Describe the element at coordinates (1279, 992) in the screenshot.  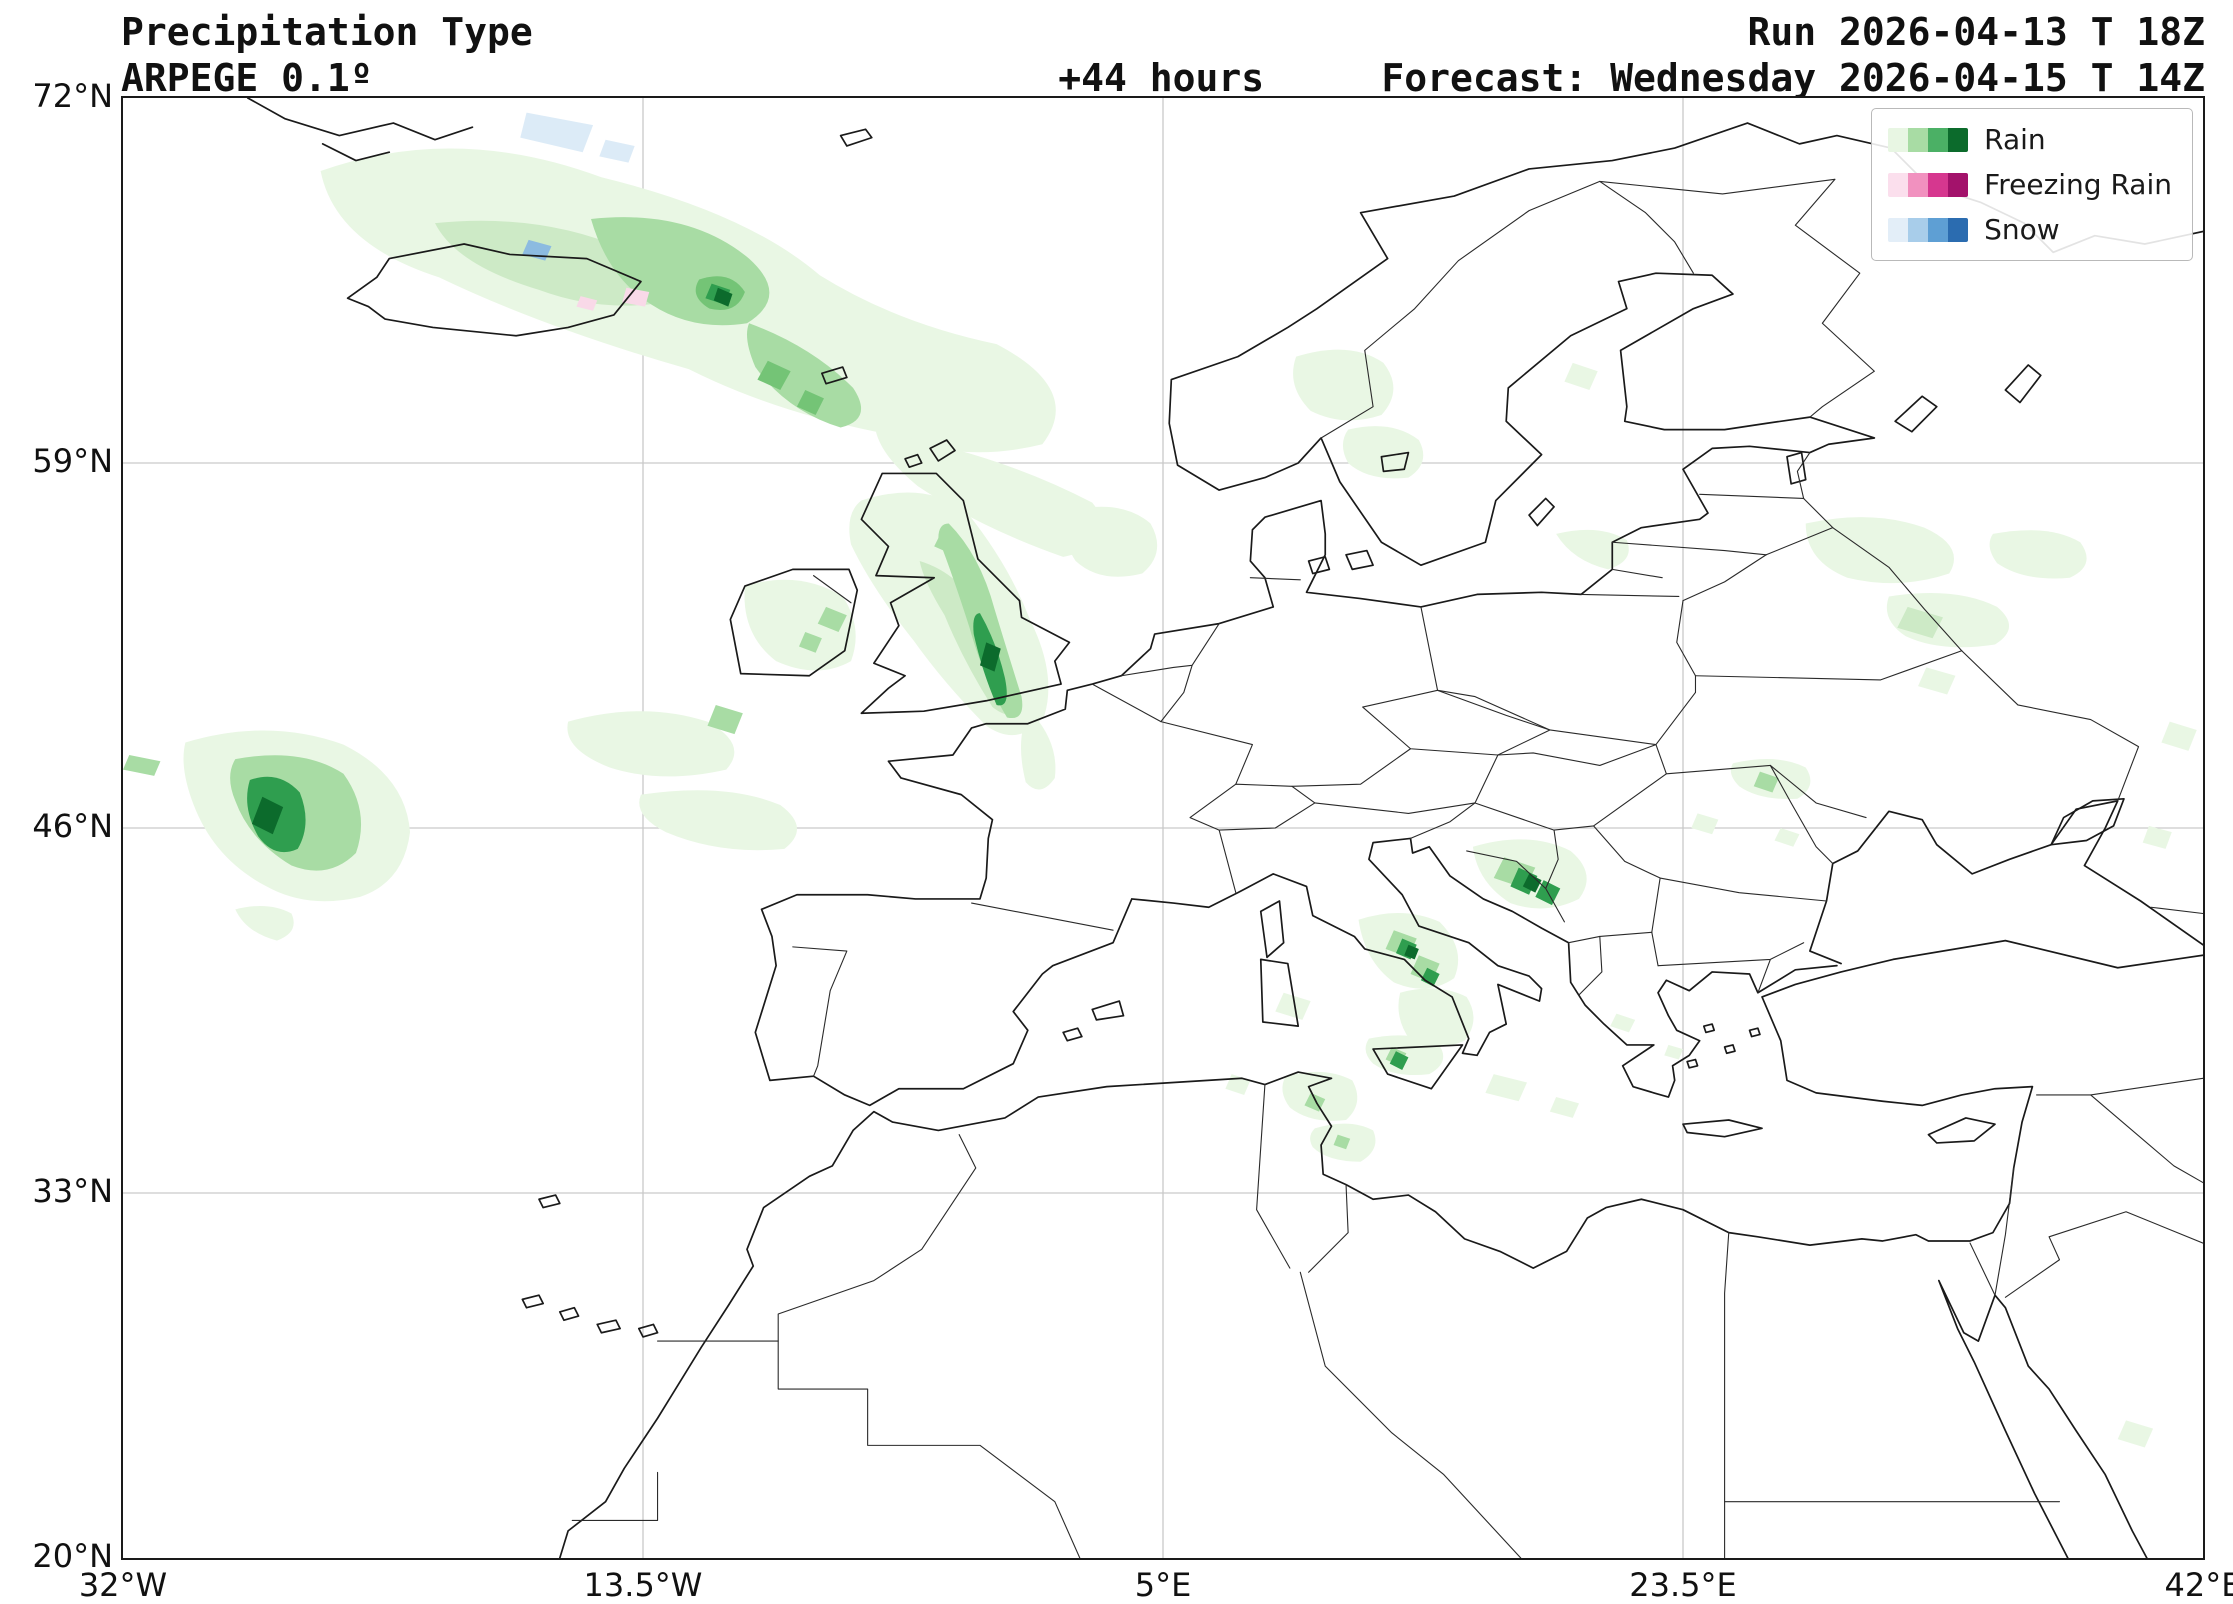
I see `sardinia-coastline` at that location.